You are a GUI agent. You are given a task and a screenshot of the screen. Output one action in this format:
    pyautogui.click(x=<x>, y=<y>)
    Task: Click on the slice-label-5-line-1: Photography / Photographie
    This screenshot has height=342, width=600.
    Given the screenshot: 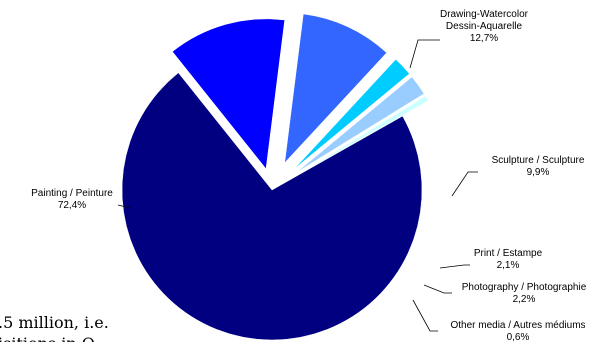 What is the action you would take?
    pyautogui.click(x=524, y=287)
    